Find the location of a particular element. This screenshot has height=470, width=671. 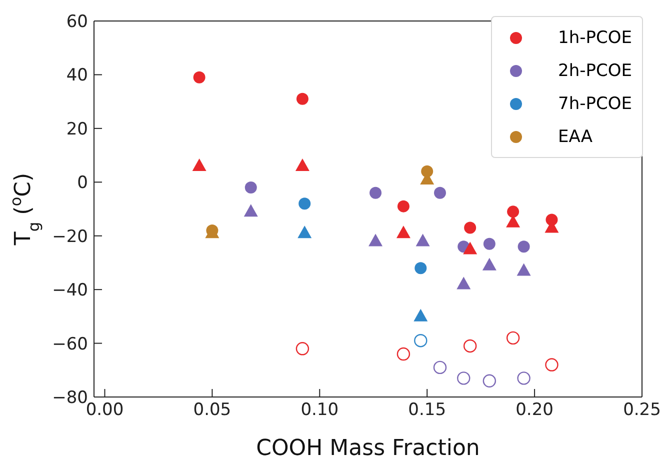

legend-label: 2h-PCOE is located at coordinates (595, 70).